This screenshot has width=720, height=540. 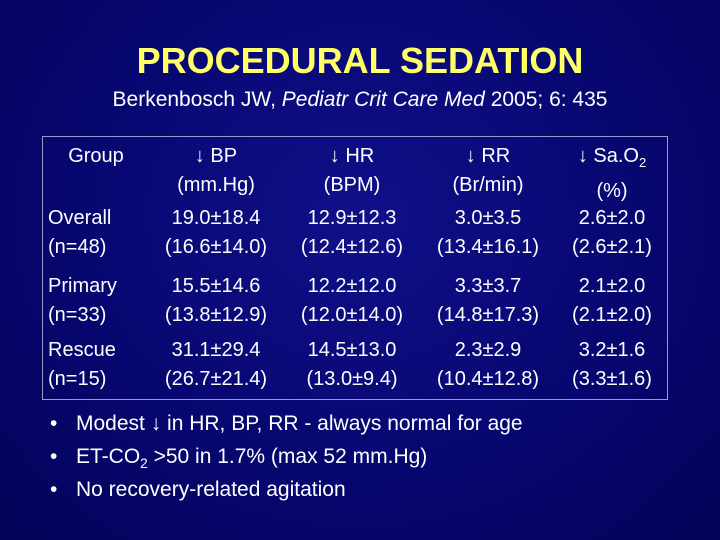 What do you see at coordinates (216, 233) in the screenshot?
I see `data-cell: 19.0±18.4 (16.6±14.0)` at bounding box center [216, 233].